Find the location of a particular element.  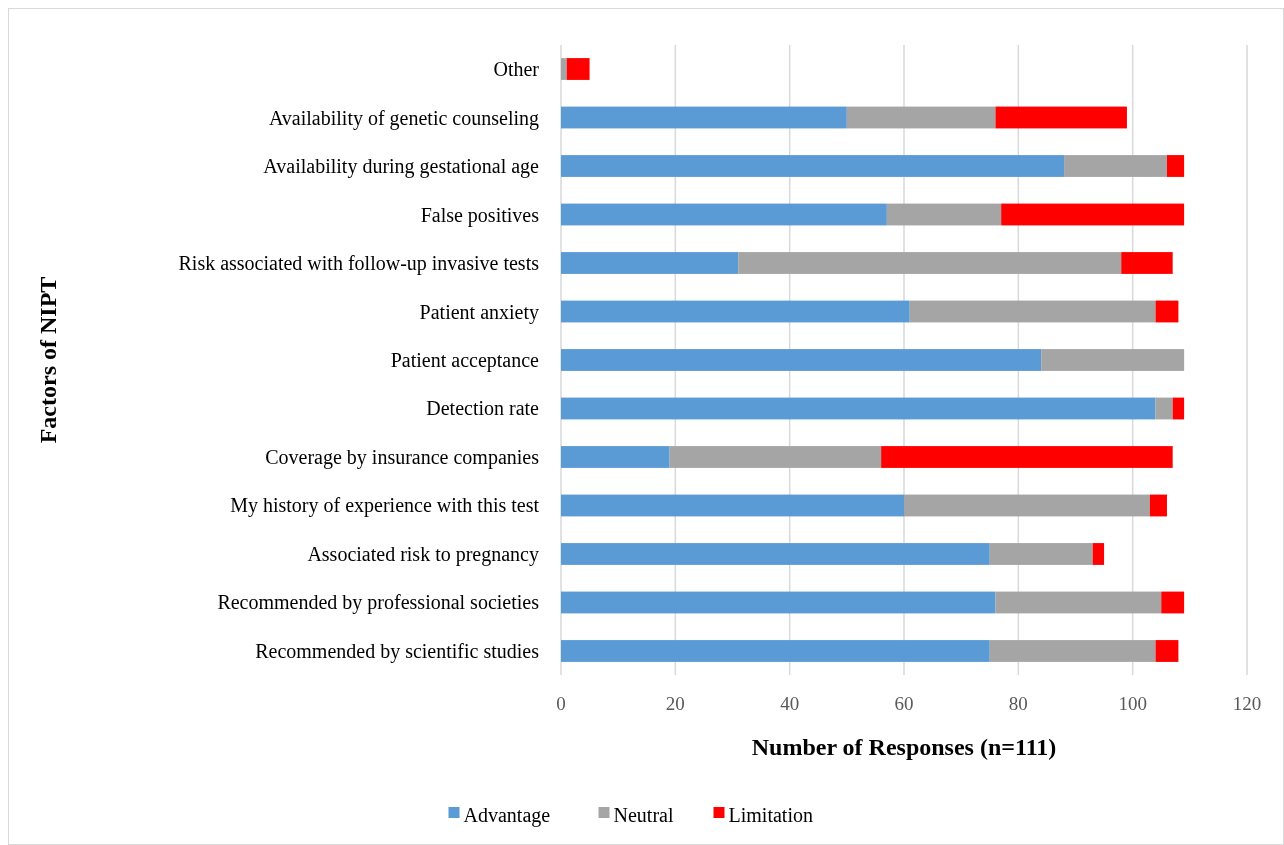

y-axis-title: Factors of NIPT is located at coordinates (48, 360).